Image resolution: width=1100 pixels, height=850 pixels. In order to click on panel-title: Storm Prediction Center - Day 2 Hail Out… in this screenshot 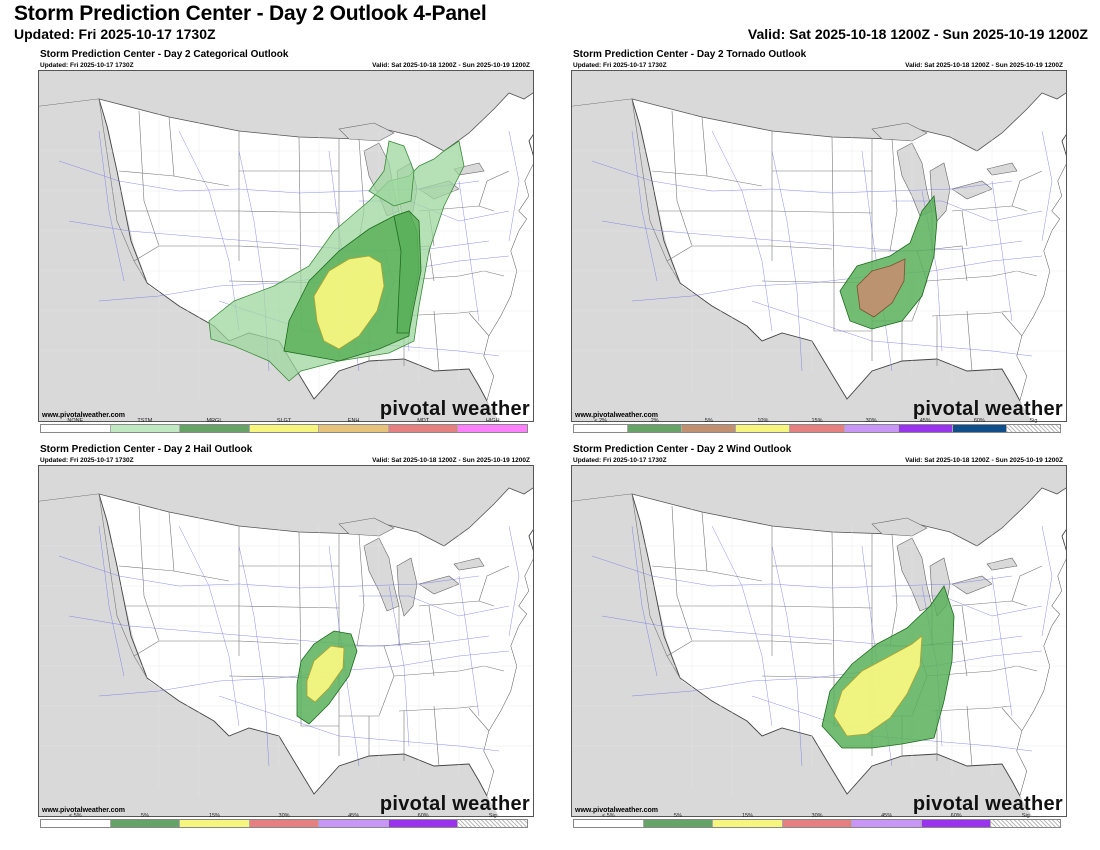, I will do `click(146, 449)`.